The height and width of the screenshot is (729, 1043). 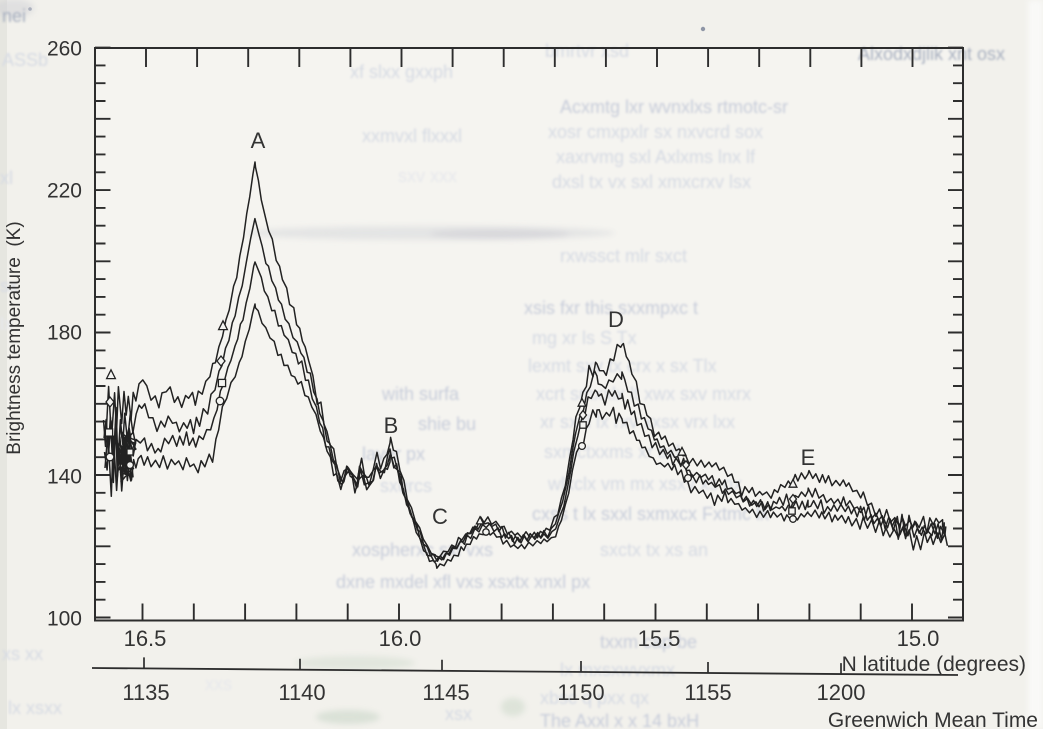 What do you see at coordinates (656, 157) in the screenshot?
I see `svg-text: xaxrvmg sxl Axlxms lnx lf` at bounding box center [656, 157].